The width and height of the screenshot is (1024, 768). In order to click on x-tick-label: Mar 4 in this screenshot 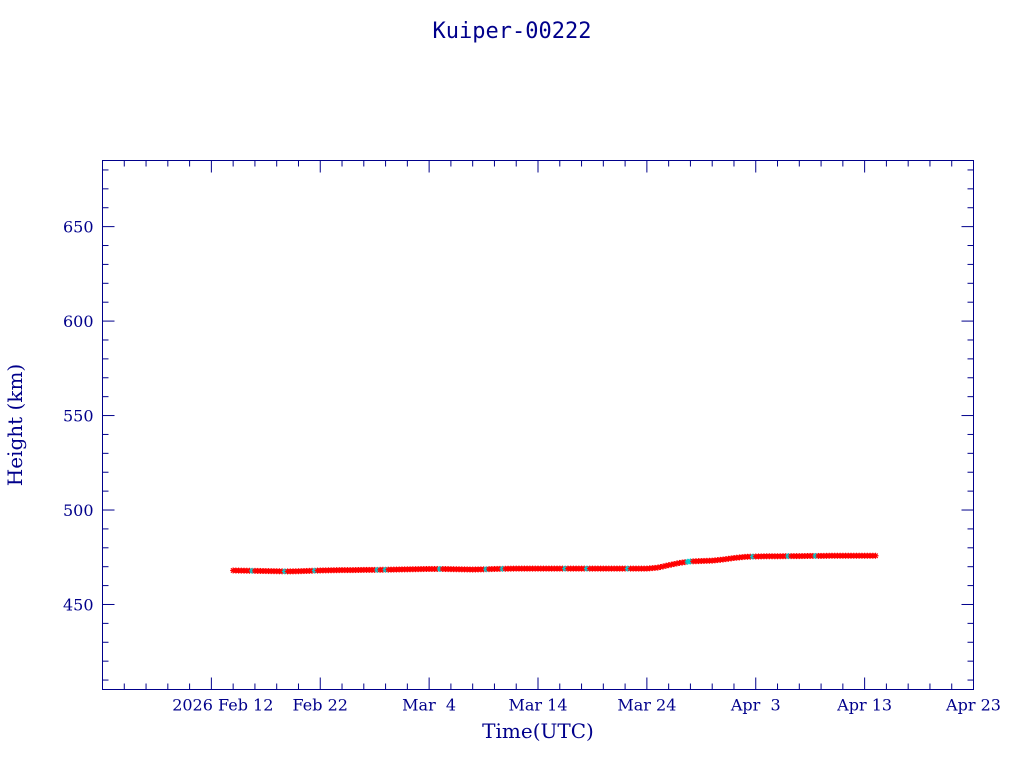, I will do `click(429, 705)`.